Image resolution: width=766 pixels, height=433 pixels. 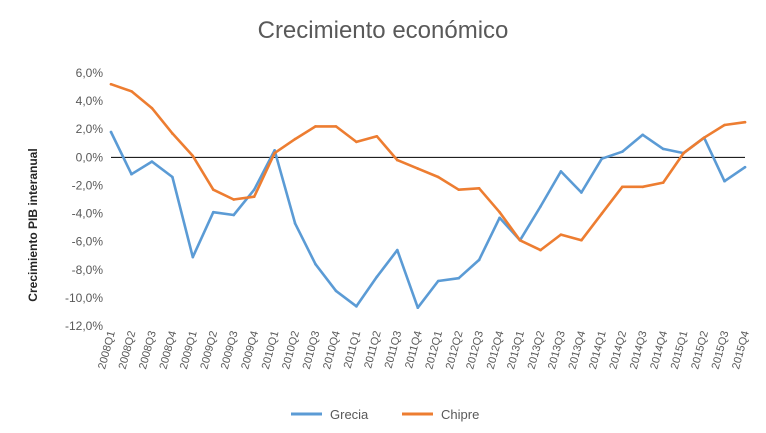 I want to click on y-axis-label: Crecimiento PIB interanual, so click(x=33, y=224).